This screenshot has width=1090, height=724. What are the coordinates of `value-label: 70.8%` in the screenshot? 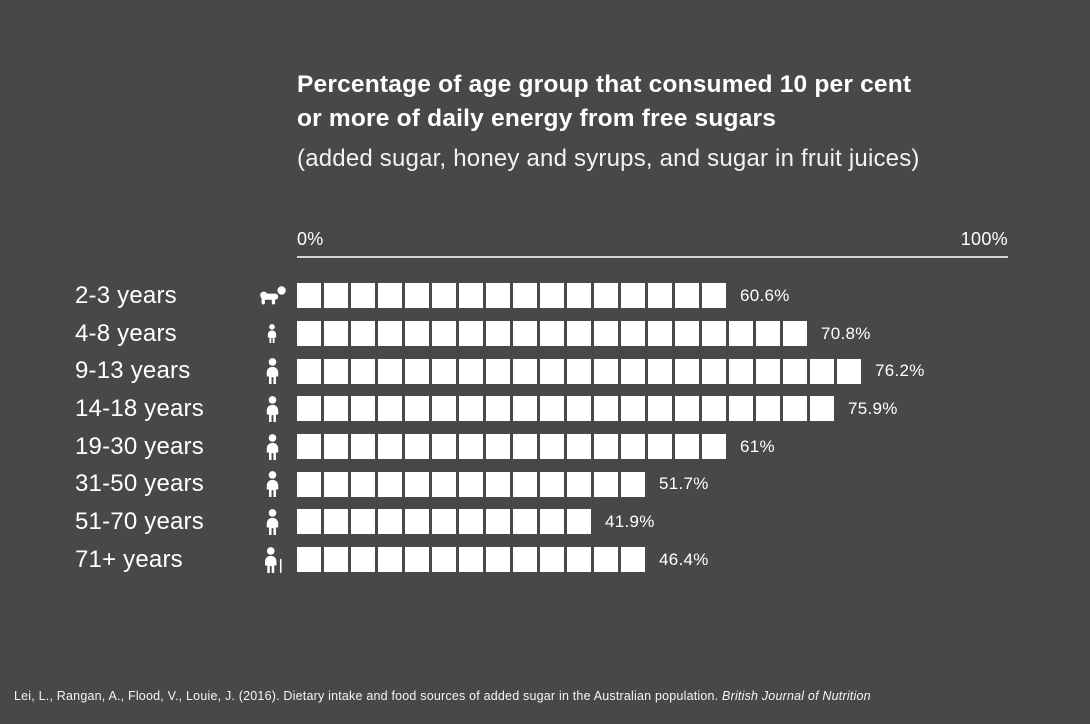 It's located at (846, 333).